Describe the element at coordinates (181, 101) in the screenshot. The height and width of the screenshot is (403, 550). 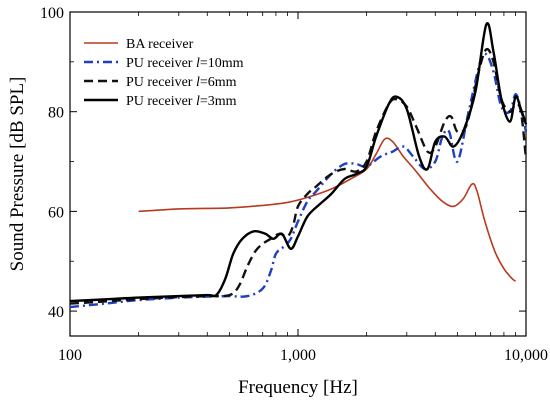
I see `legend-label-4: PU receiver l=3mm` at that location.